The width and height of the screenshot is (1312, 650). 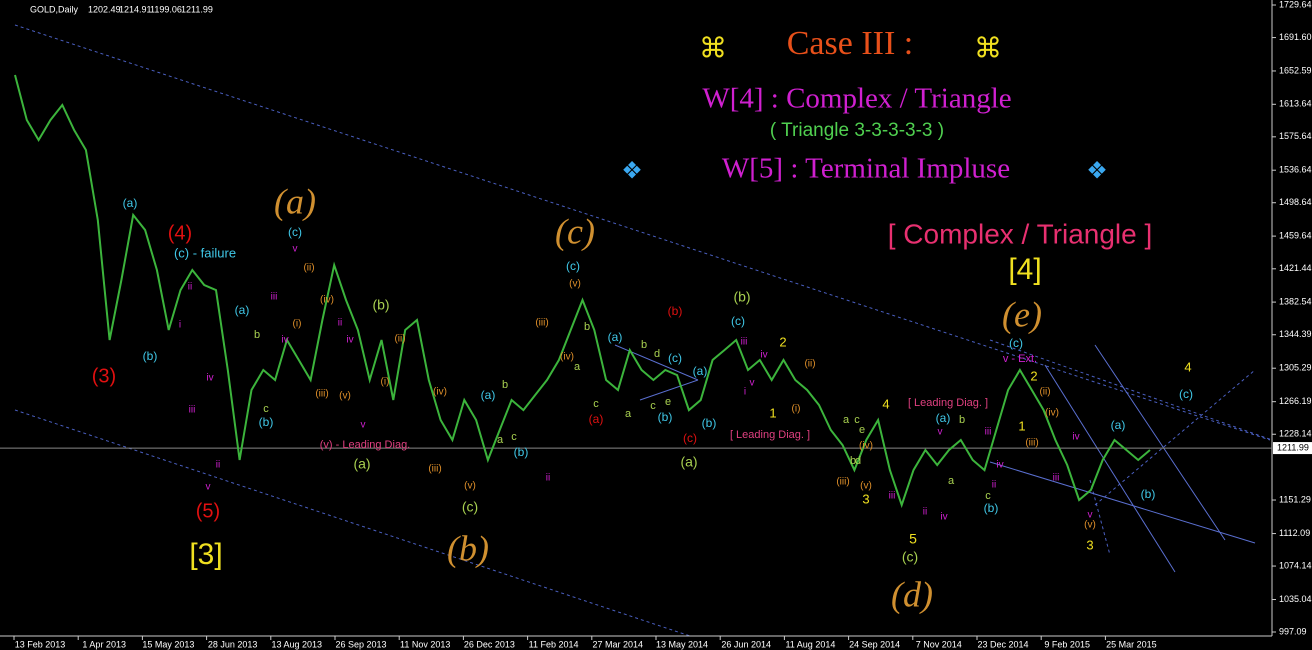 What do you see at coordinates (104, 644) in the screenshot?
I see `x-tick-label: 1 Apr 2013` at bounding box center [104, 644].